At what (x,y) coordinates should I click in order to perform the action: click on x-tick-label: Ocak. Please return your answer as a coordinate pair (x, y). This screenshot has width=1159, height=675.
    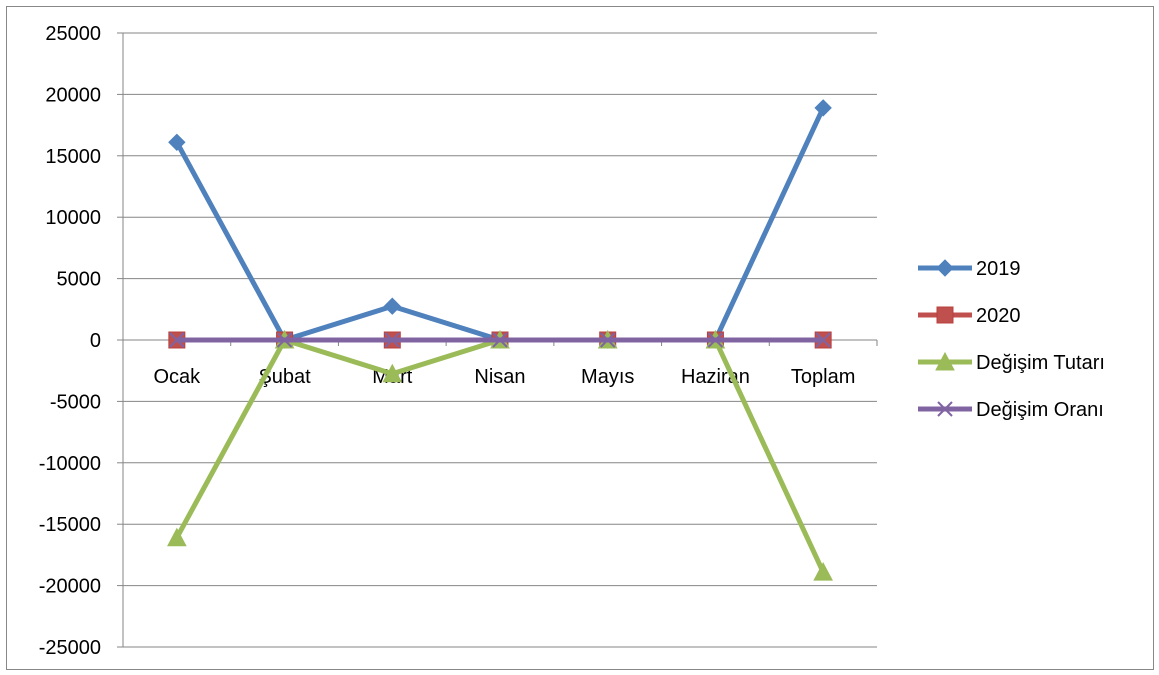
    Looking at the image, I should click on (178, 377).